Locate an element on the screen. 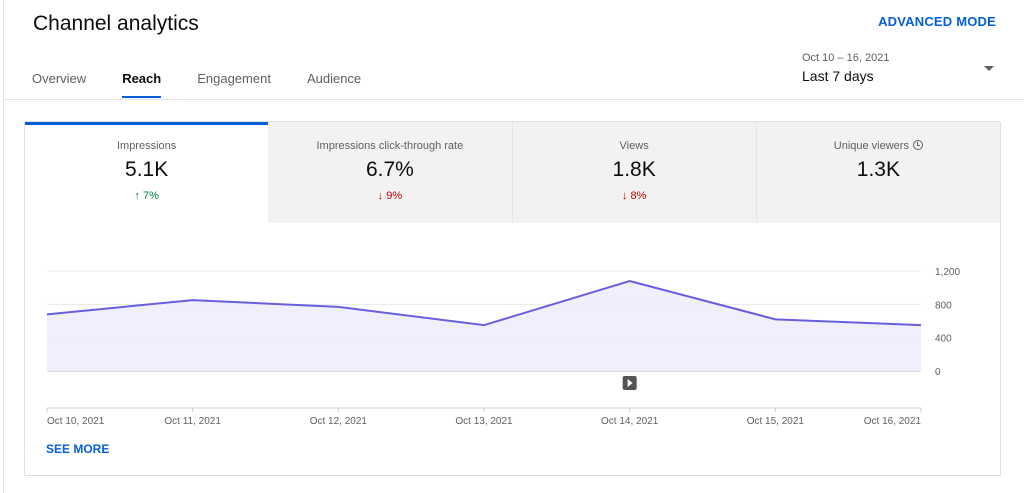 The width and height of the screenshot is (1024, 493). metric-delta: ↓ 8% is located at coordinates (634, 196).